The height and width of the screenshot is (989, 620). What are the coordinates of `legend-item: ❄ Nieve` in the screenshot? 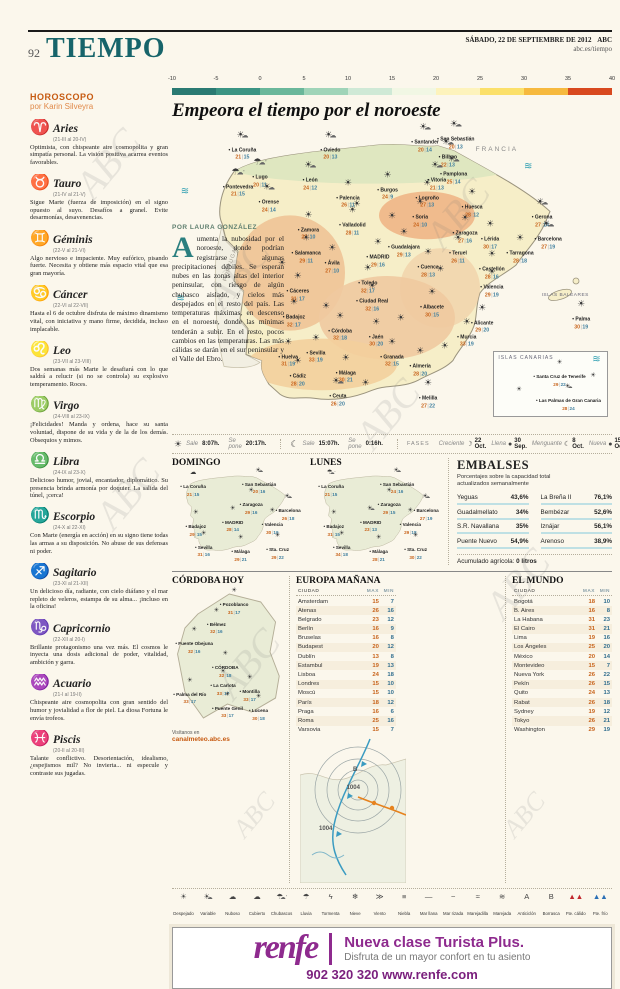 It's located at (355, 906).